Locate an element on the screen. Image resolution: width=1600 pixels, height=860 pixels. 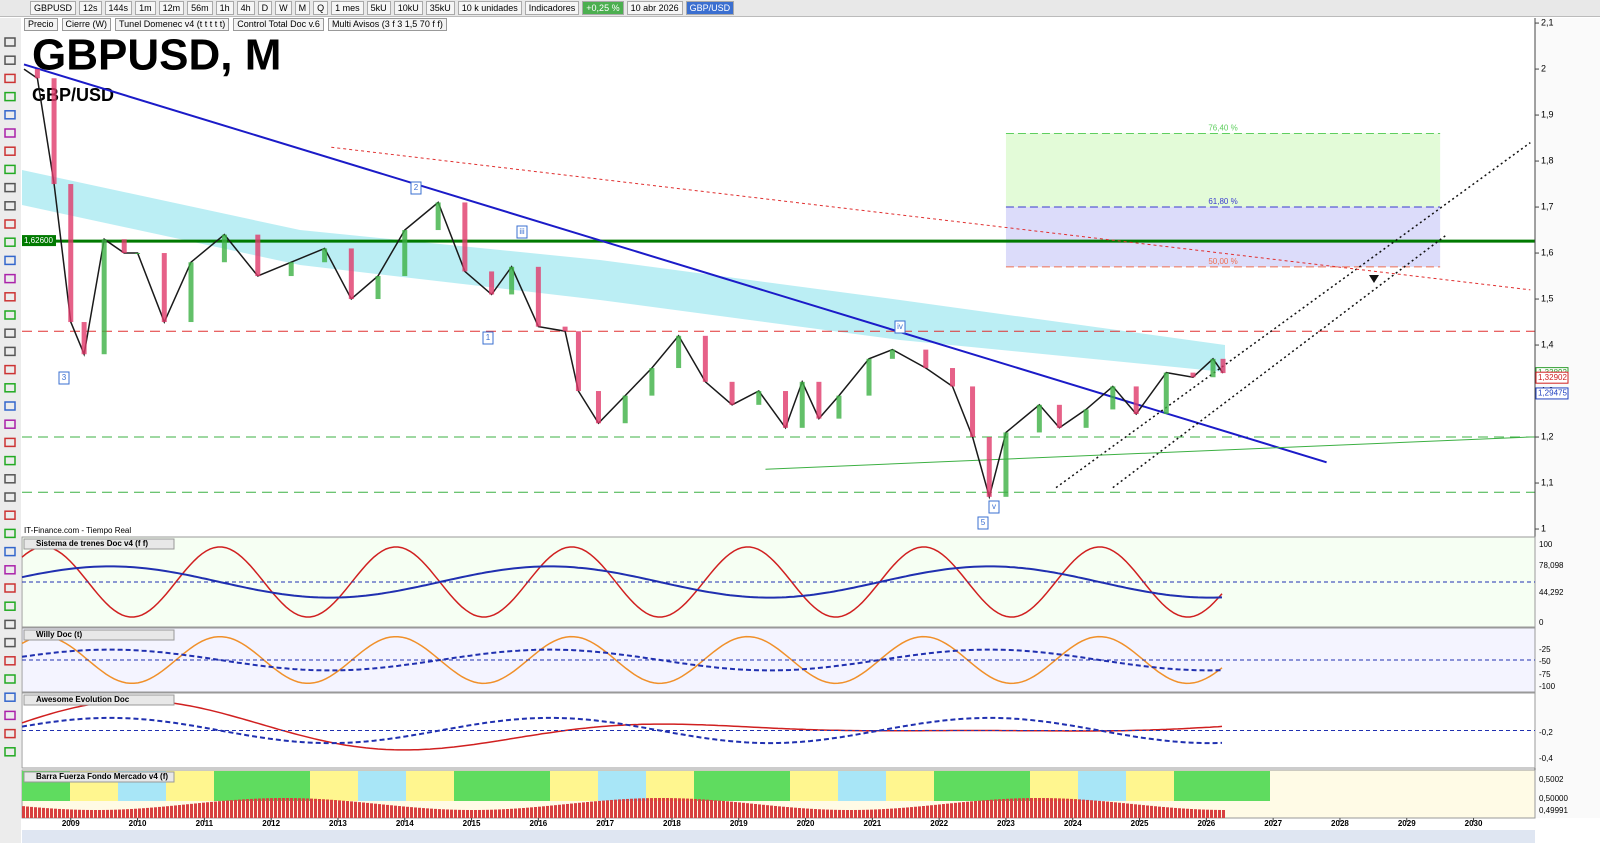
button: 144s is located at coordinates (118, 8).